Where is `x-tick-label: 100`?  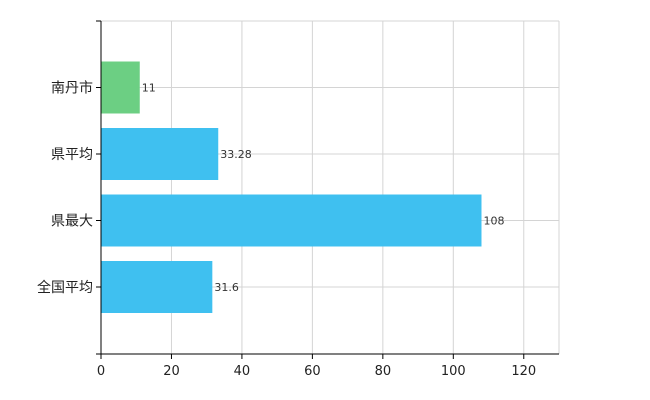
x-tick-label: 100 is located at coordinates (453, 371).